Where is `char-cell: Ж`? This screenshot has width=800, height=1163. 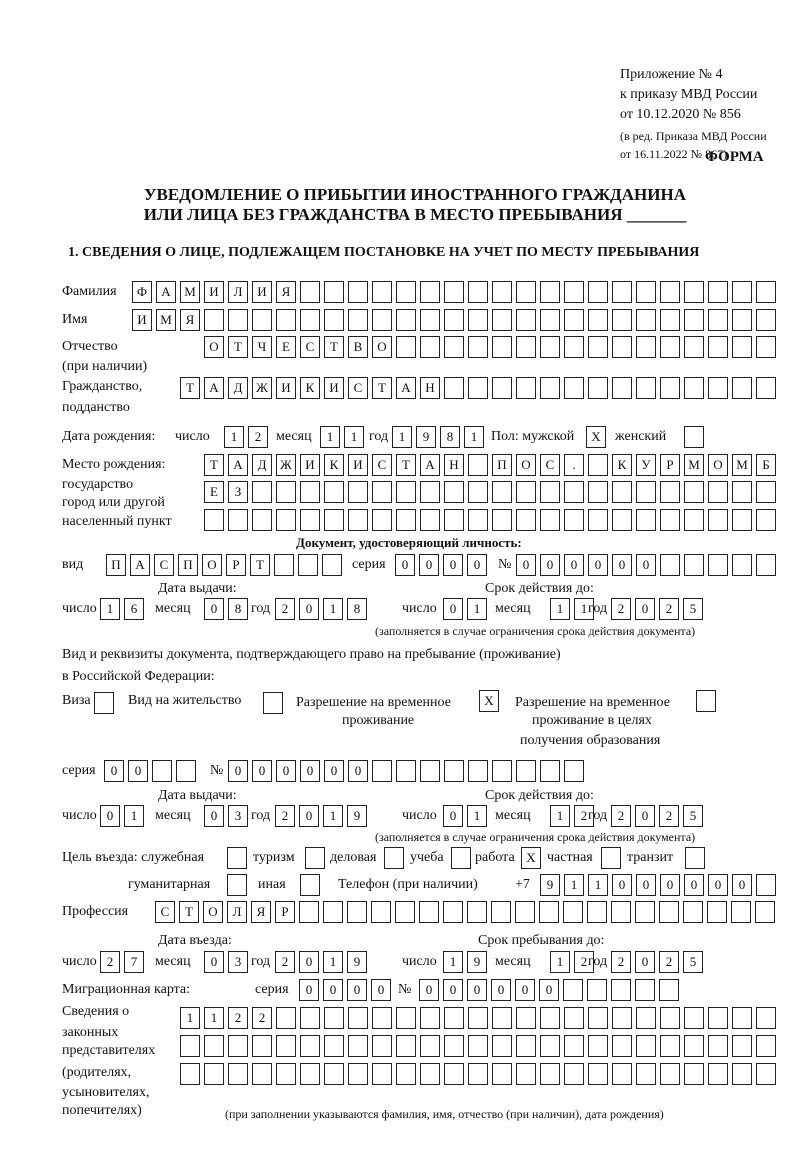
char-cell: Ж is located at coordinates (262, 388).